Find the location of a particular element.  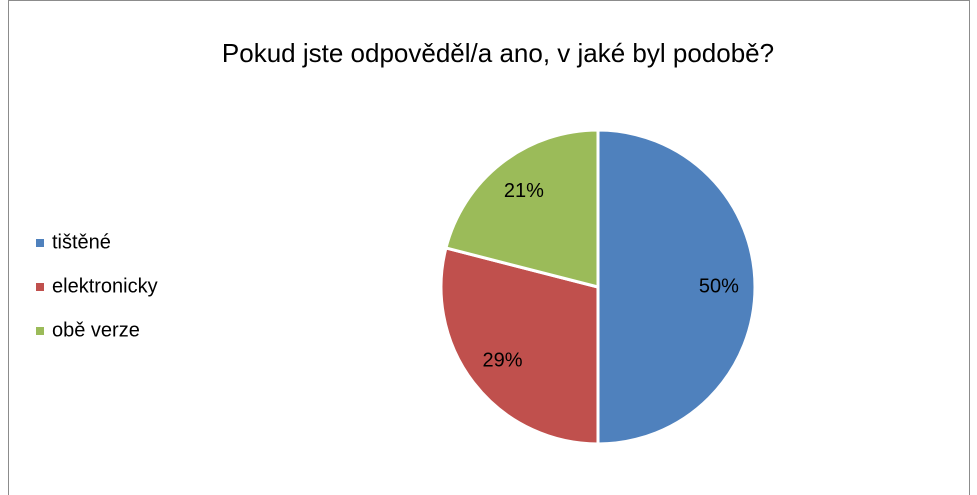

data-label: 29% is located at coordinates (502, 360).